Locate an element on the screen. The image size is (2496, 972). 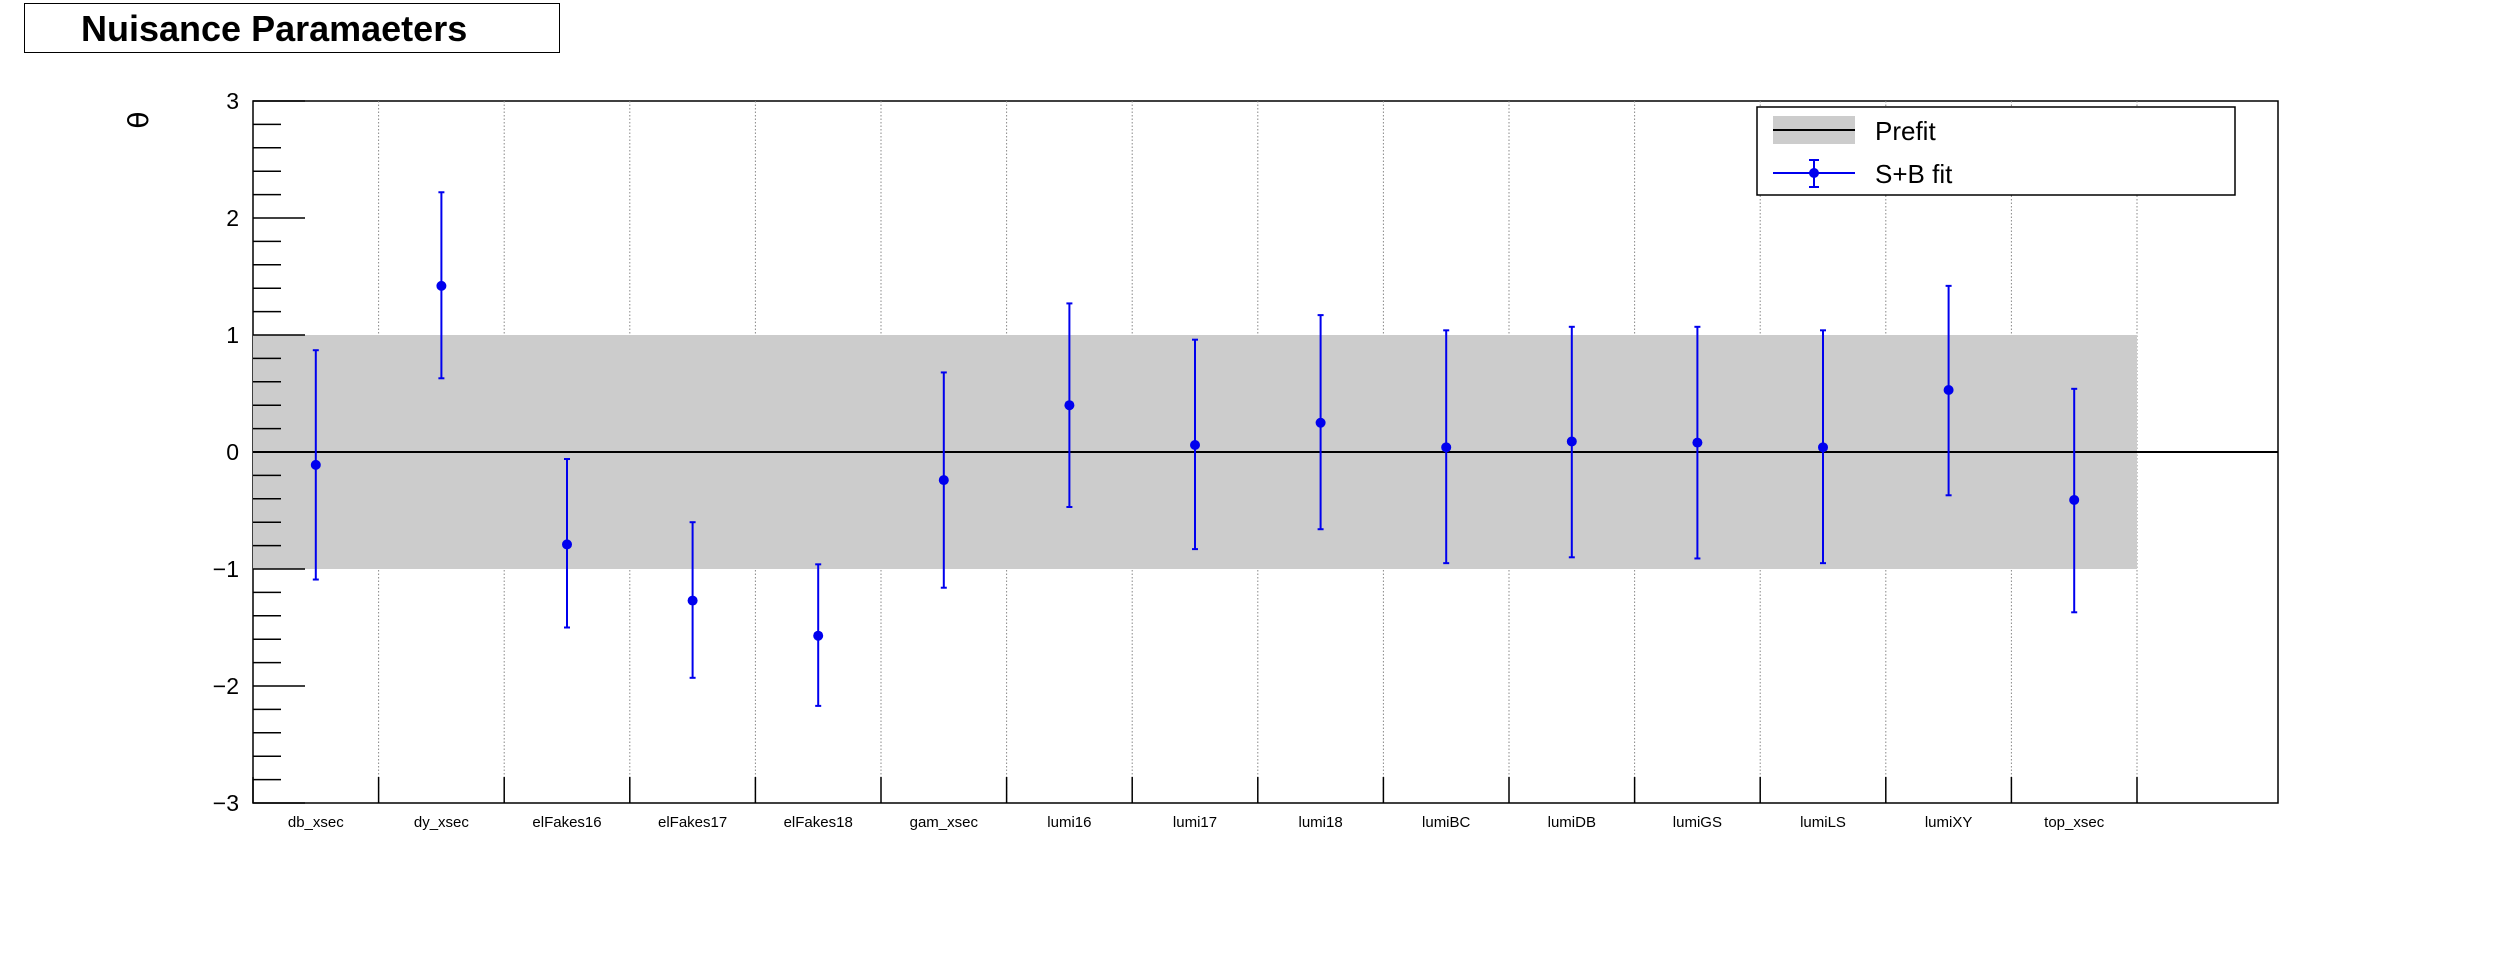
x-tick-label: lumiLS is located at coordinates (1823, 822).